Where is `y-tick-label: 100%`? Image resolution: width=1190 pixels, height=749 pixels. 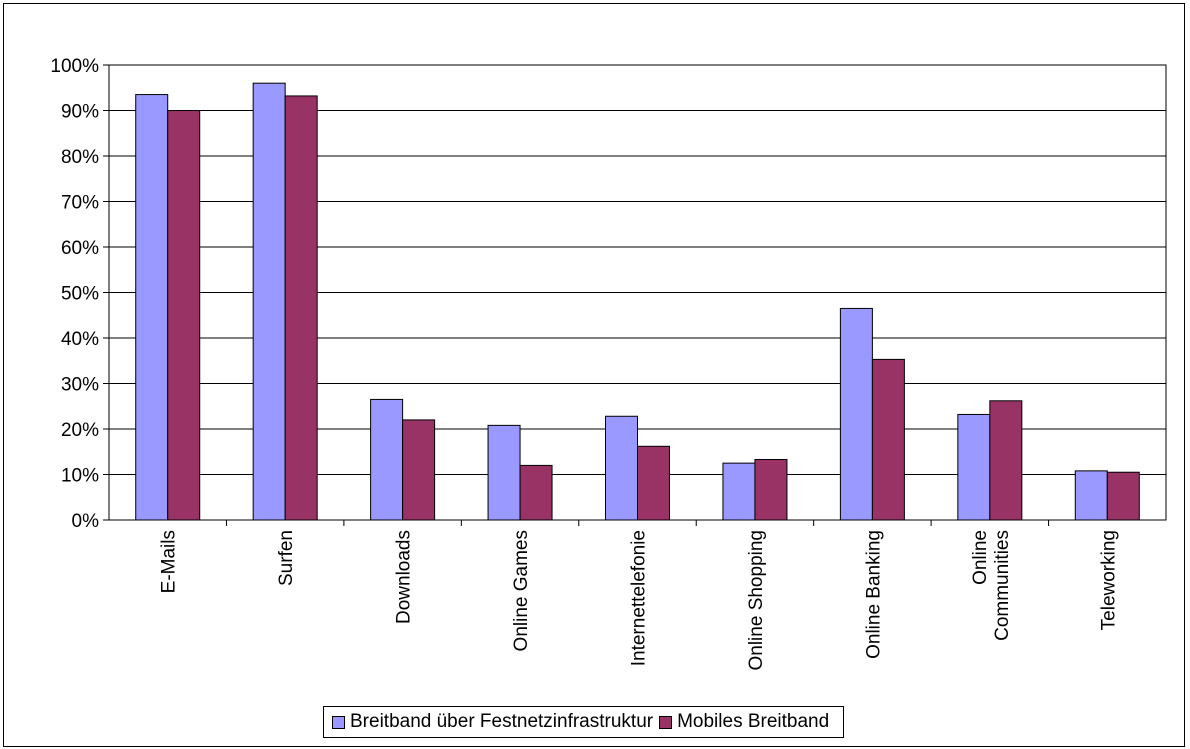 y-tick-label: 100% is located at coordinates (74, 66).